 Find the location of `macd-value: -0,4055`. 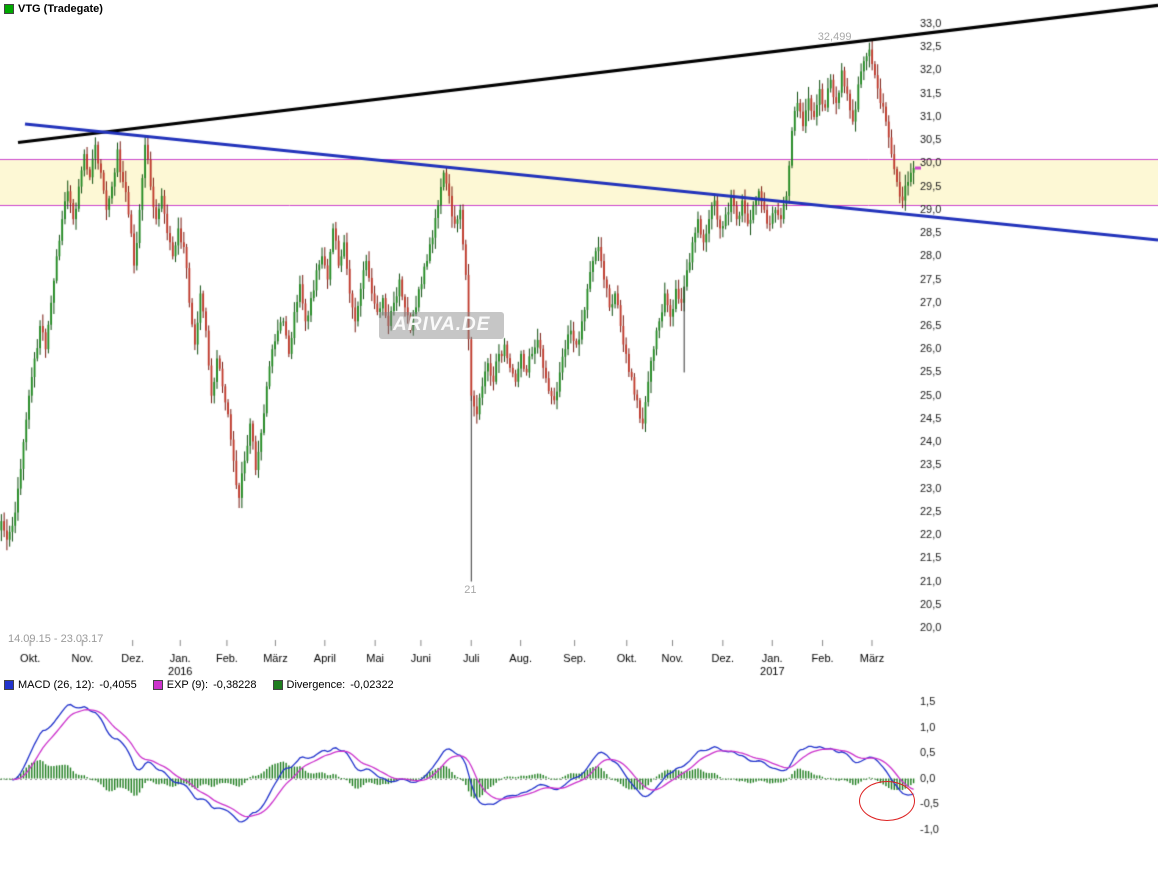

macd-value: -0,4055 is located at coordinates (118, 685).